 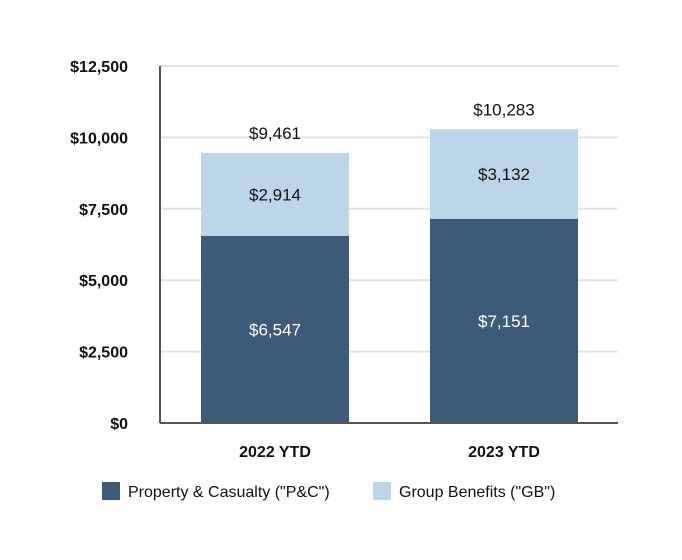 I want to click on total-label: $10,283, so click(x=503, y=109).